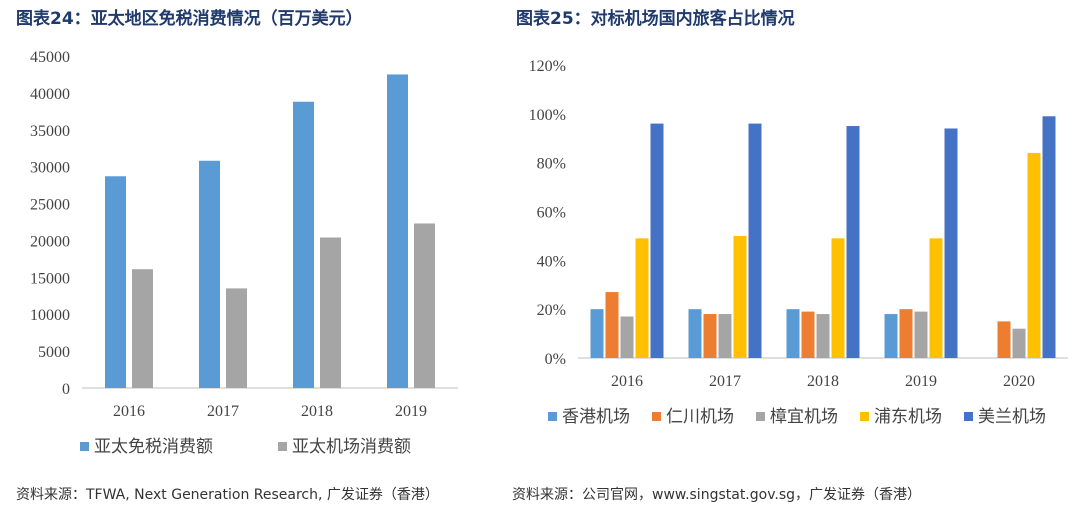 Image resolution: width=1080 pixels, height=510 pixels. What do you see at coordinates (54, 352) in the screenshot?
I see `left-y-tick-label: 5000` at bounding box center [54, 352].